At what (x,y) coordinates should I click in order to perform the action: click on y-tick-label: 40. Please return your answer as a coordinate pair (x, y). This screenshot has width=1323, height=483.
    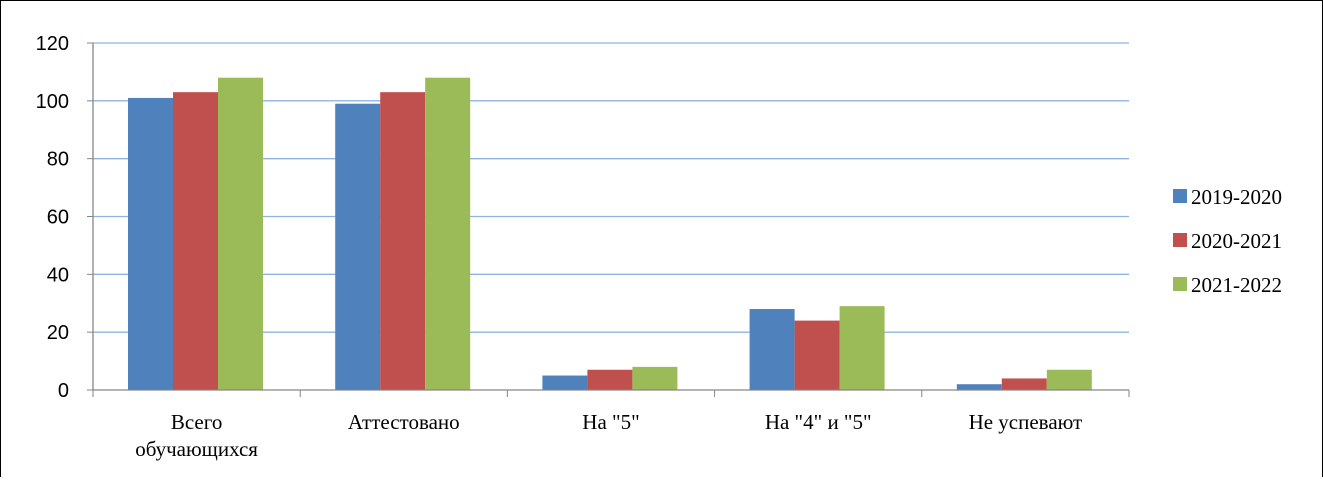
    Looking at the image, I should click on (58, 275).